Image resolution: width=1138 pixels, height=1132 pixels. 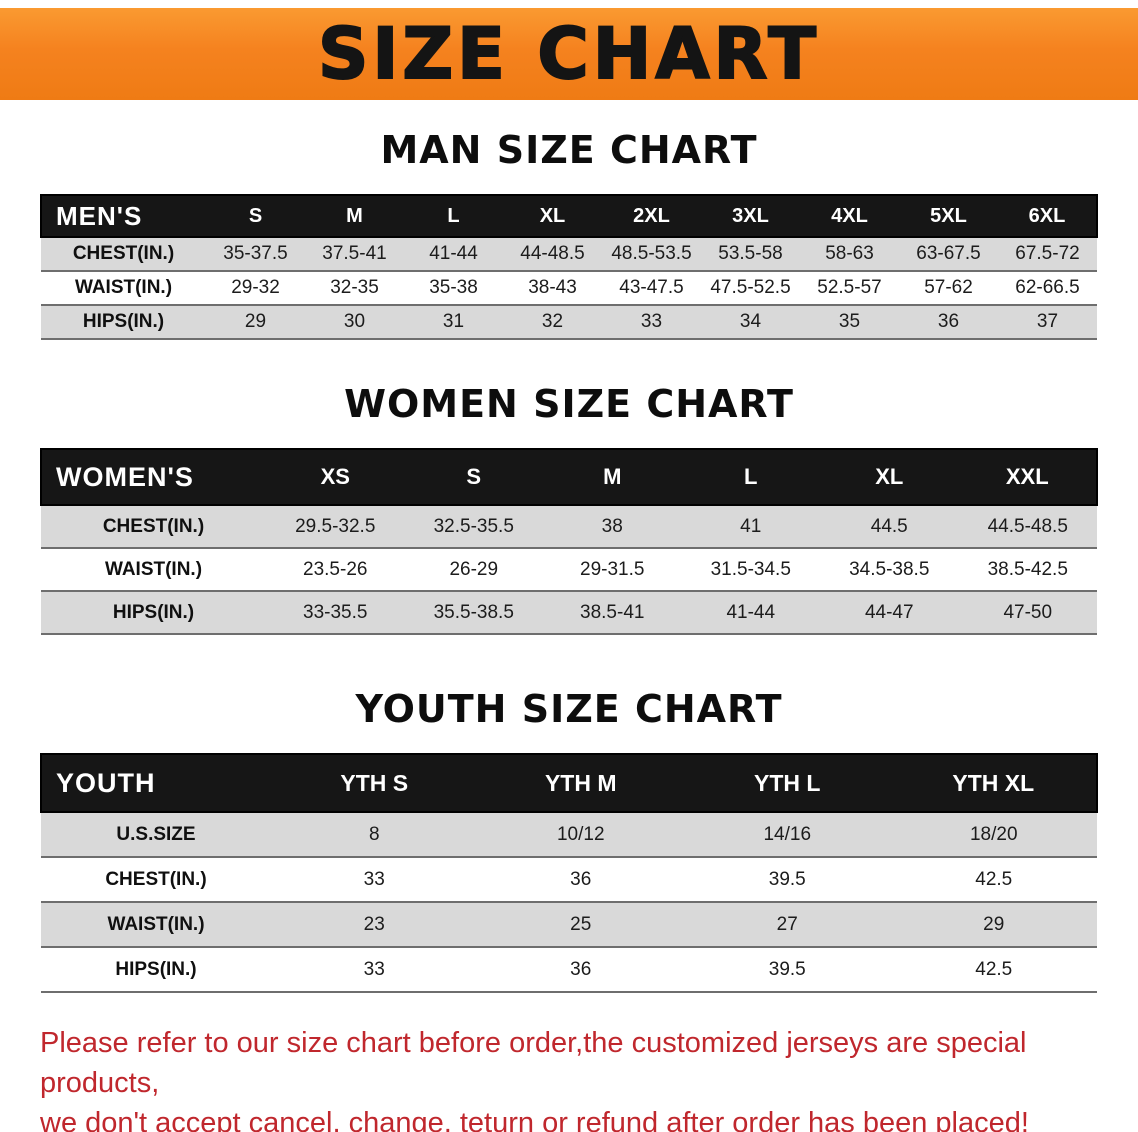 I want to click on table-header-row: MEN'S S M L XL 2XL 3XL 4XL 5XL 6XL, so click(x=569, y=216).